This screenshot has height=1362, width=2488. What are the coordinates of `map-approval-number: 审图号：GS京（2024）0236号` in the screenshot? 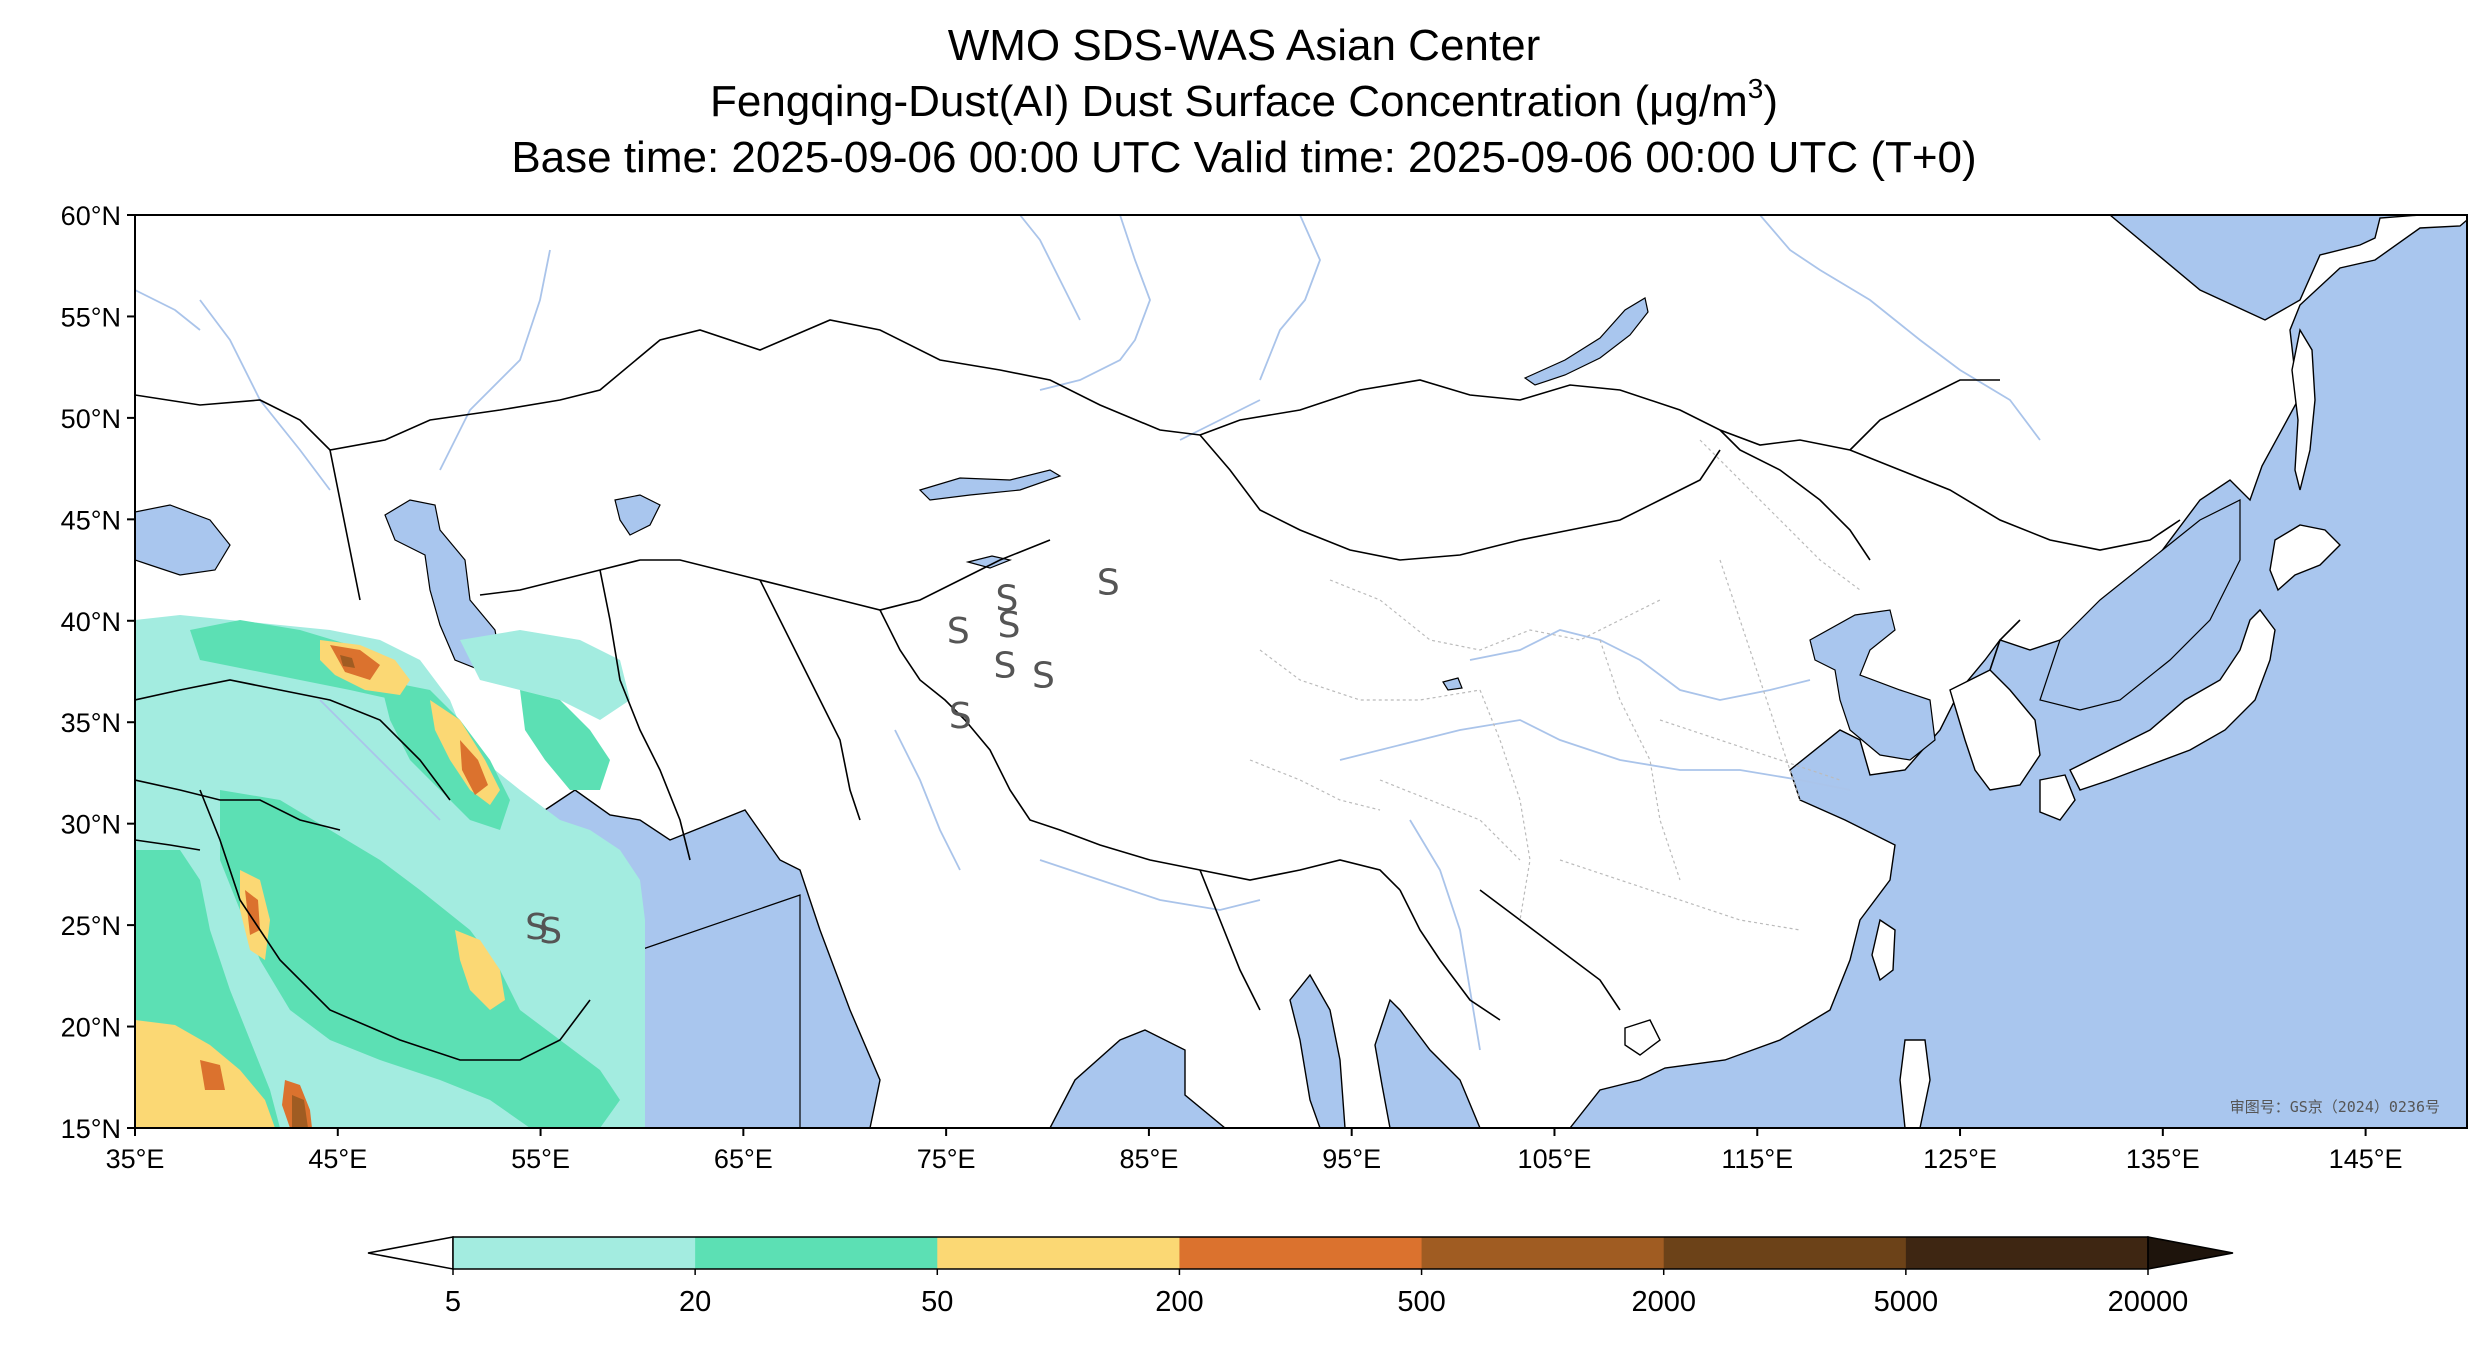 It's located at (2335, 1107).